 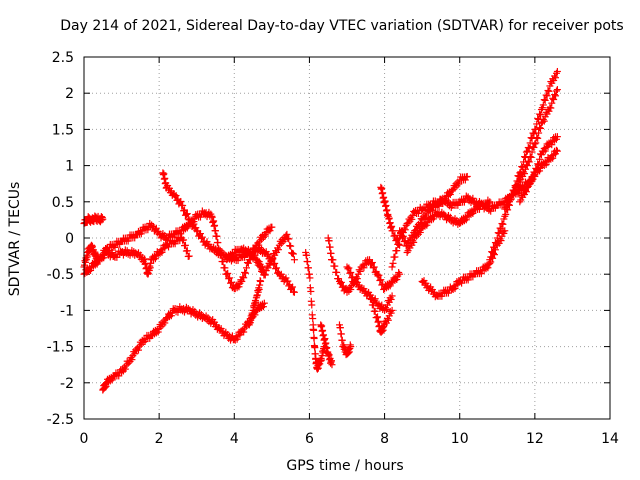 I want to click on y-tick-label: -2, so click(x=67, y=384).